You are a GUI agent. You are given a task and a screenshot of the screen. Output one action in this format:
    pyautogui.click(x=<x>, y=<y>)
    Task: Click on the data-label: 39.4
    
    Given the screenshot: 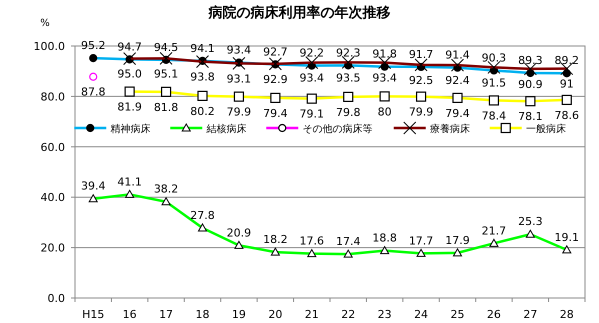 What is the action you would take?
    pyautogui.click(x=93, y=186)
    